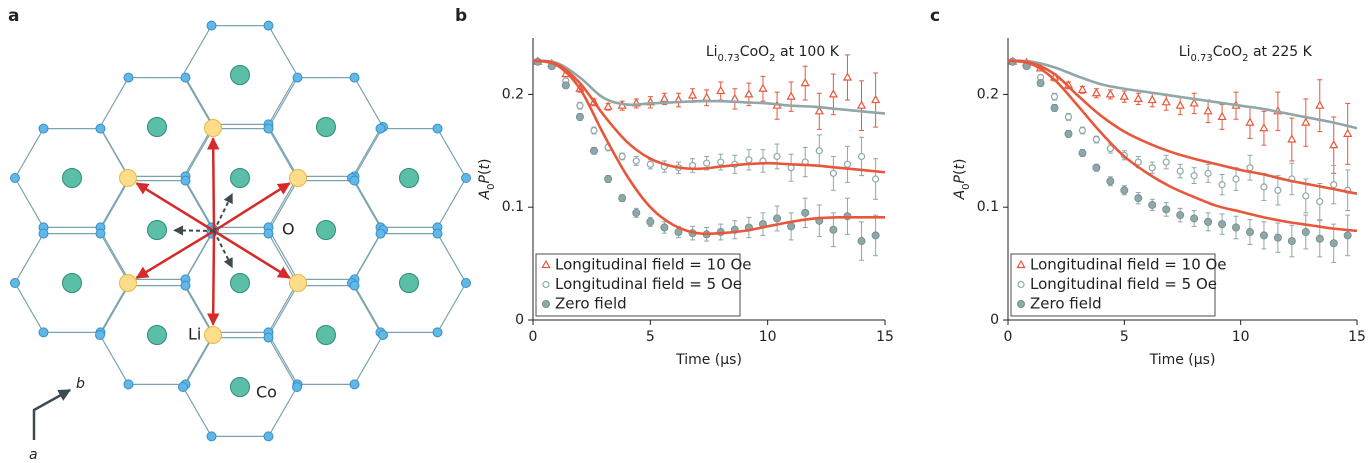  What do you see at coordinates (491, 186) in the screenshot?
I see `label-part: 0` at bounding box center [491, 186].